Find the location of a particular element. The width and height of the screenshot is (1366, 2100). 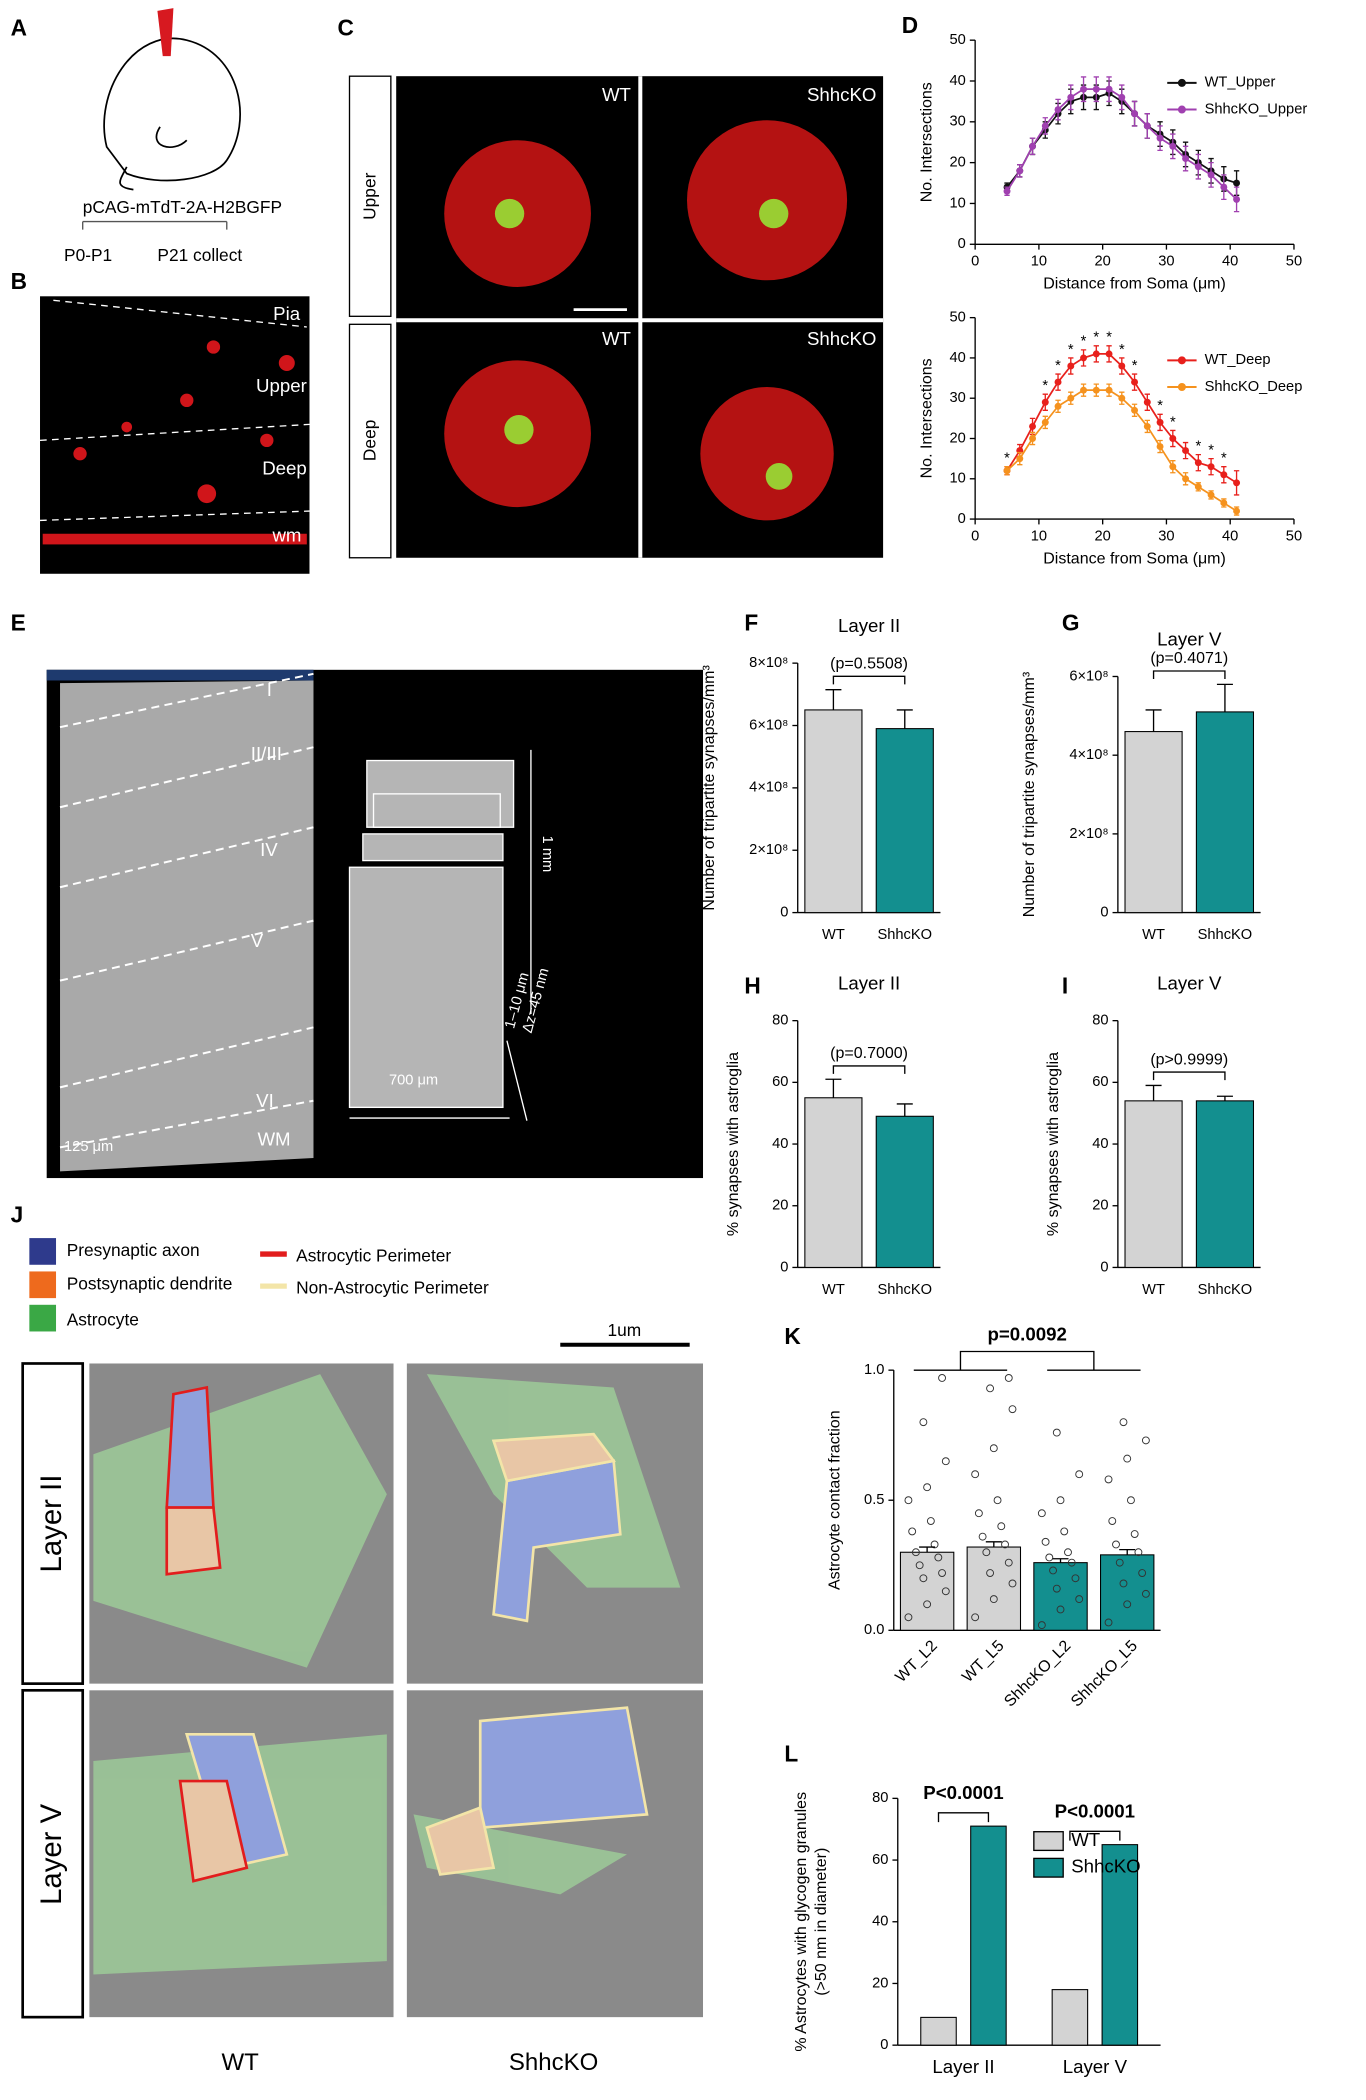

row-label: Deep is located at coordinates (369, 440).